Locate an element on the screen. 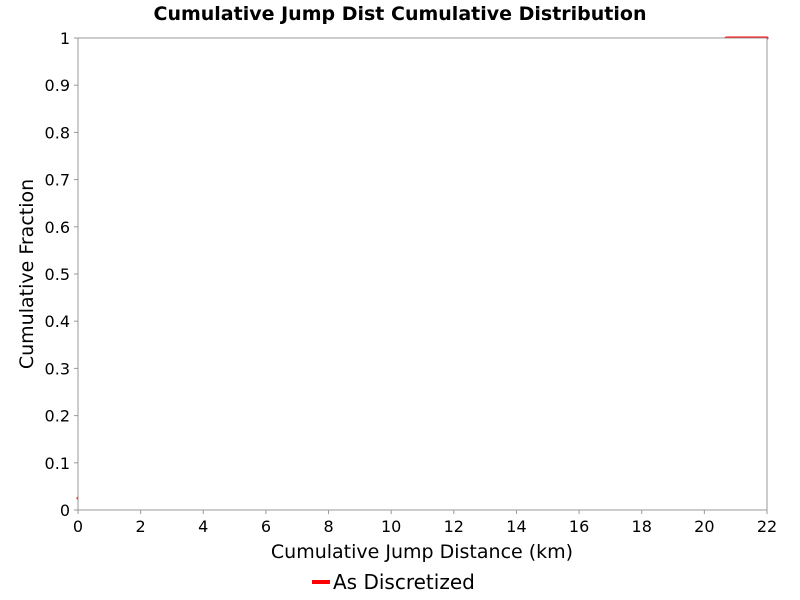 Image resolution: width=800 pixels, height=600 pixels. x-tick-label: 4 is located at coordinates (203, 526).